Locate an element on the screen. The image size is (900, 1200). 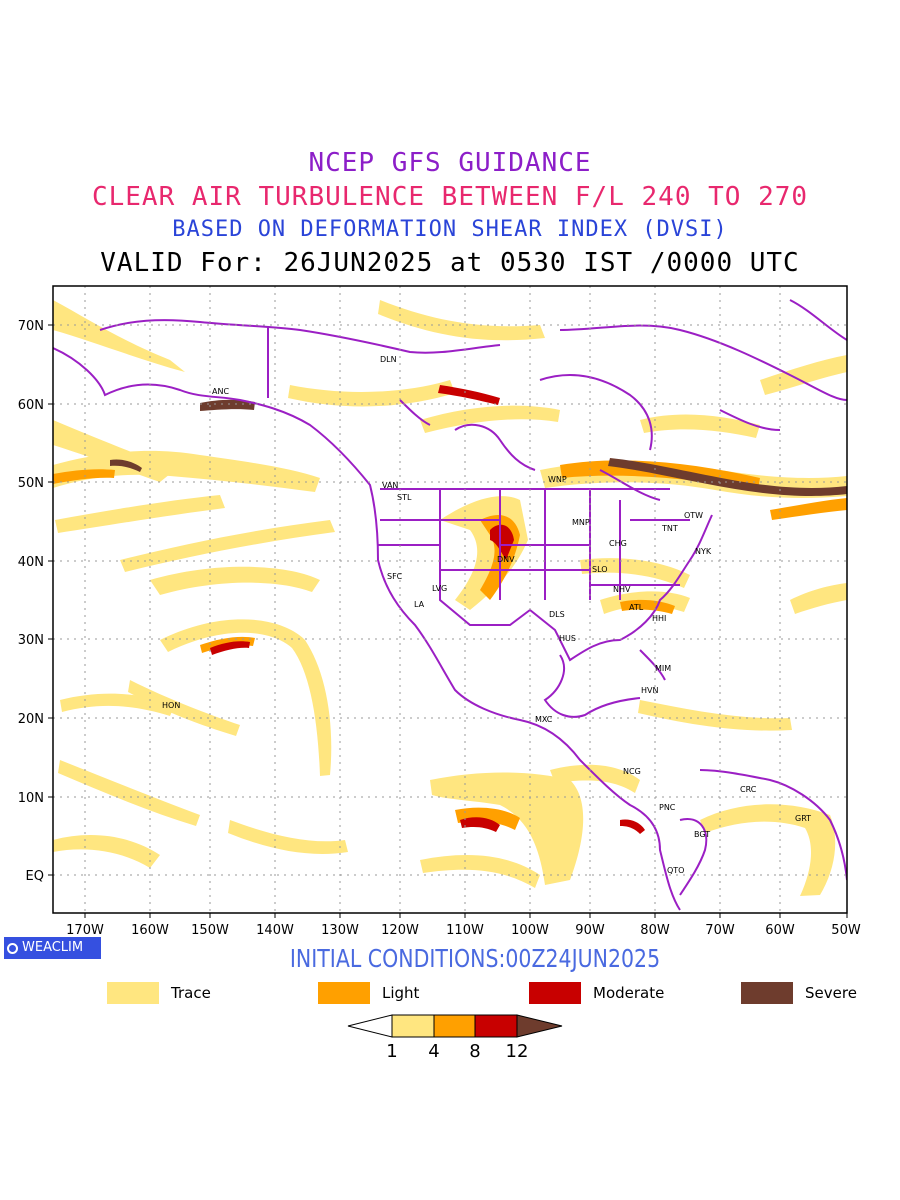
lon-label: 130W is located at coordinates (340, 930).